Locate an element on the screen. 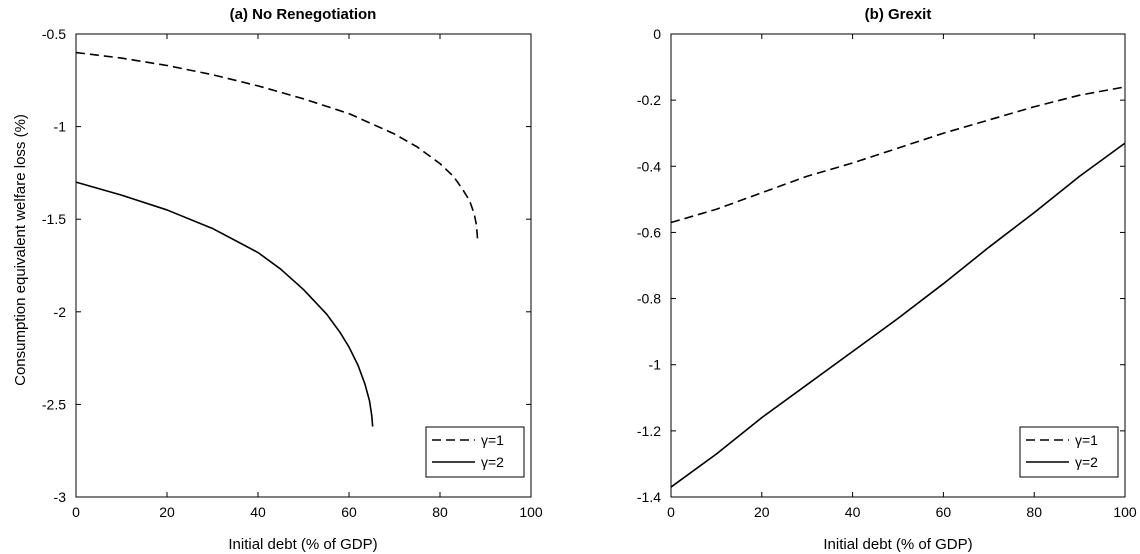 This screenshot has height=554, width=1140. chart-title: (a) No Renegotiation is located at coordinates (303, 14).